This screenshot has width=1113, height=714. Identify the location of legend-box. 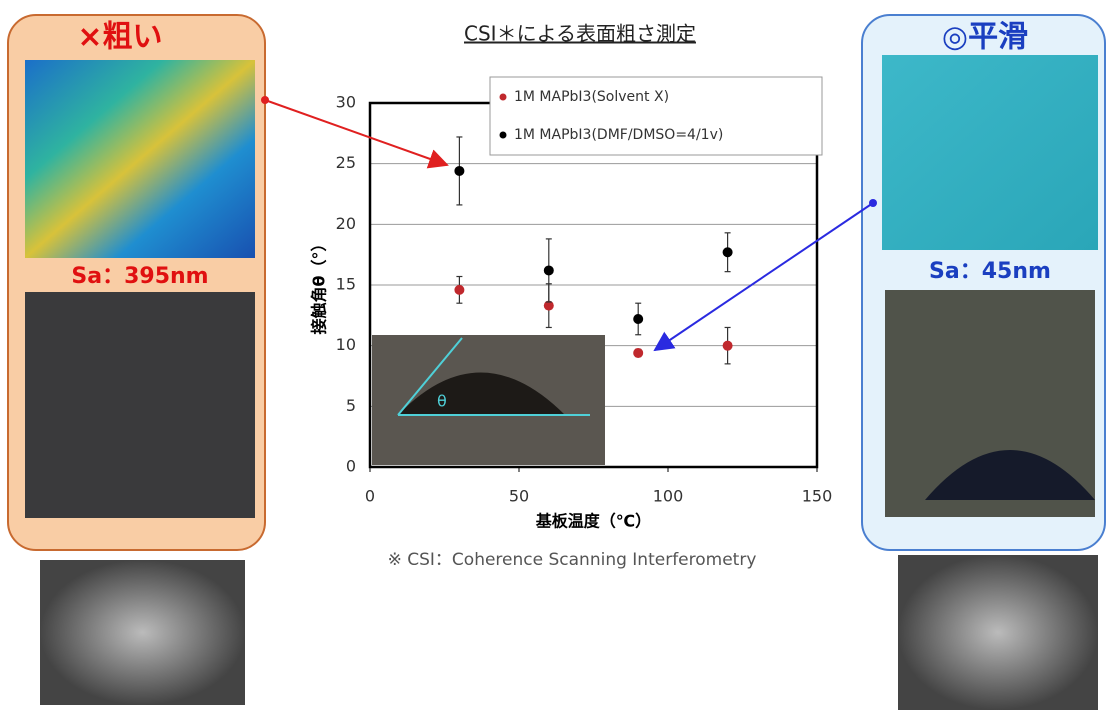
(656, 116).